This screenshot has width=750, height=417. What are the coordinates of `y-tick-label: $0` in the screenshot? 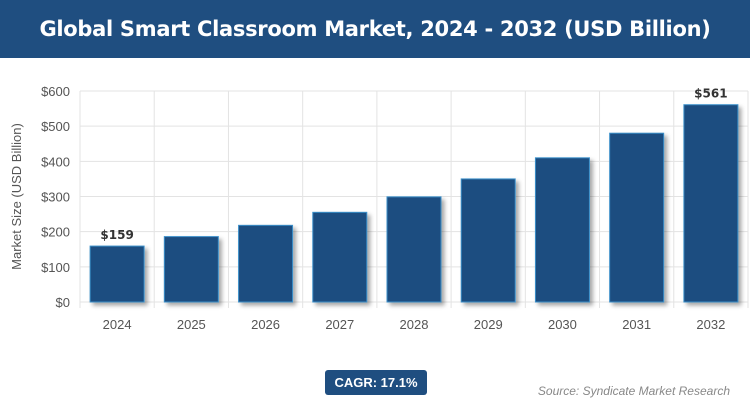 It's located at (63, 302).